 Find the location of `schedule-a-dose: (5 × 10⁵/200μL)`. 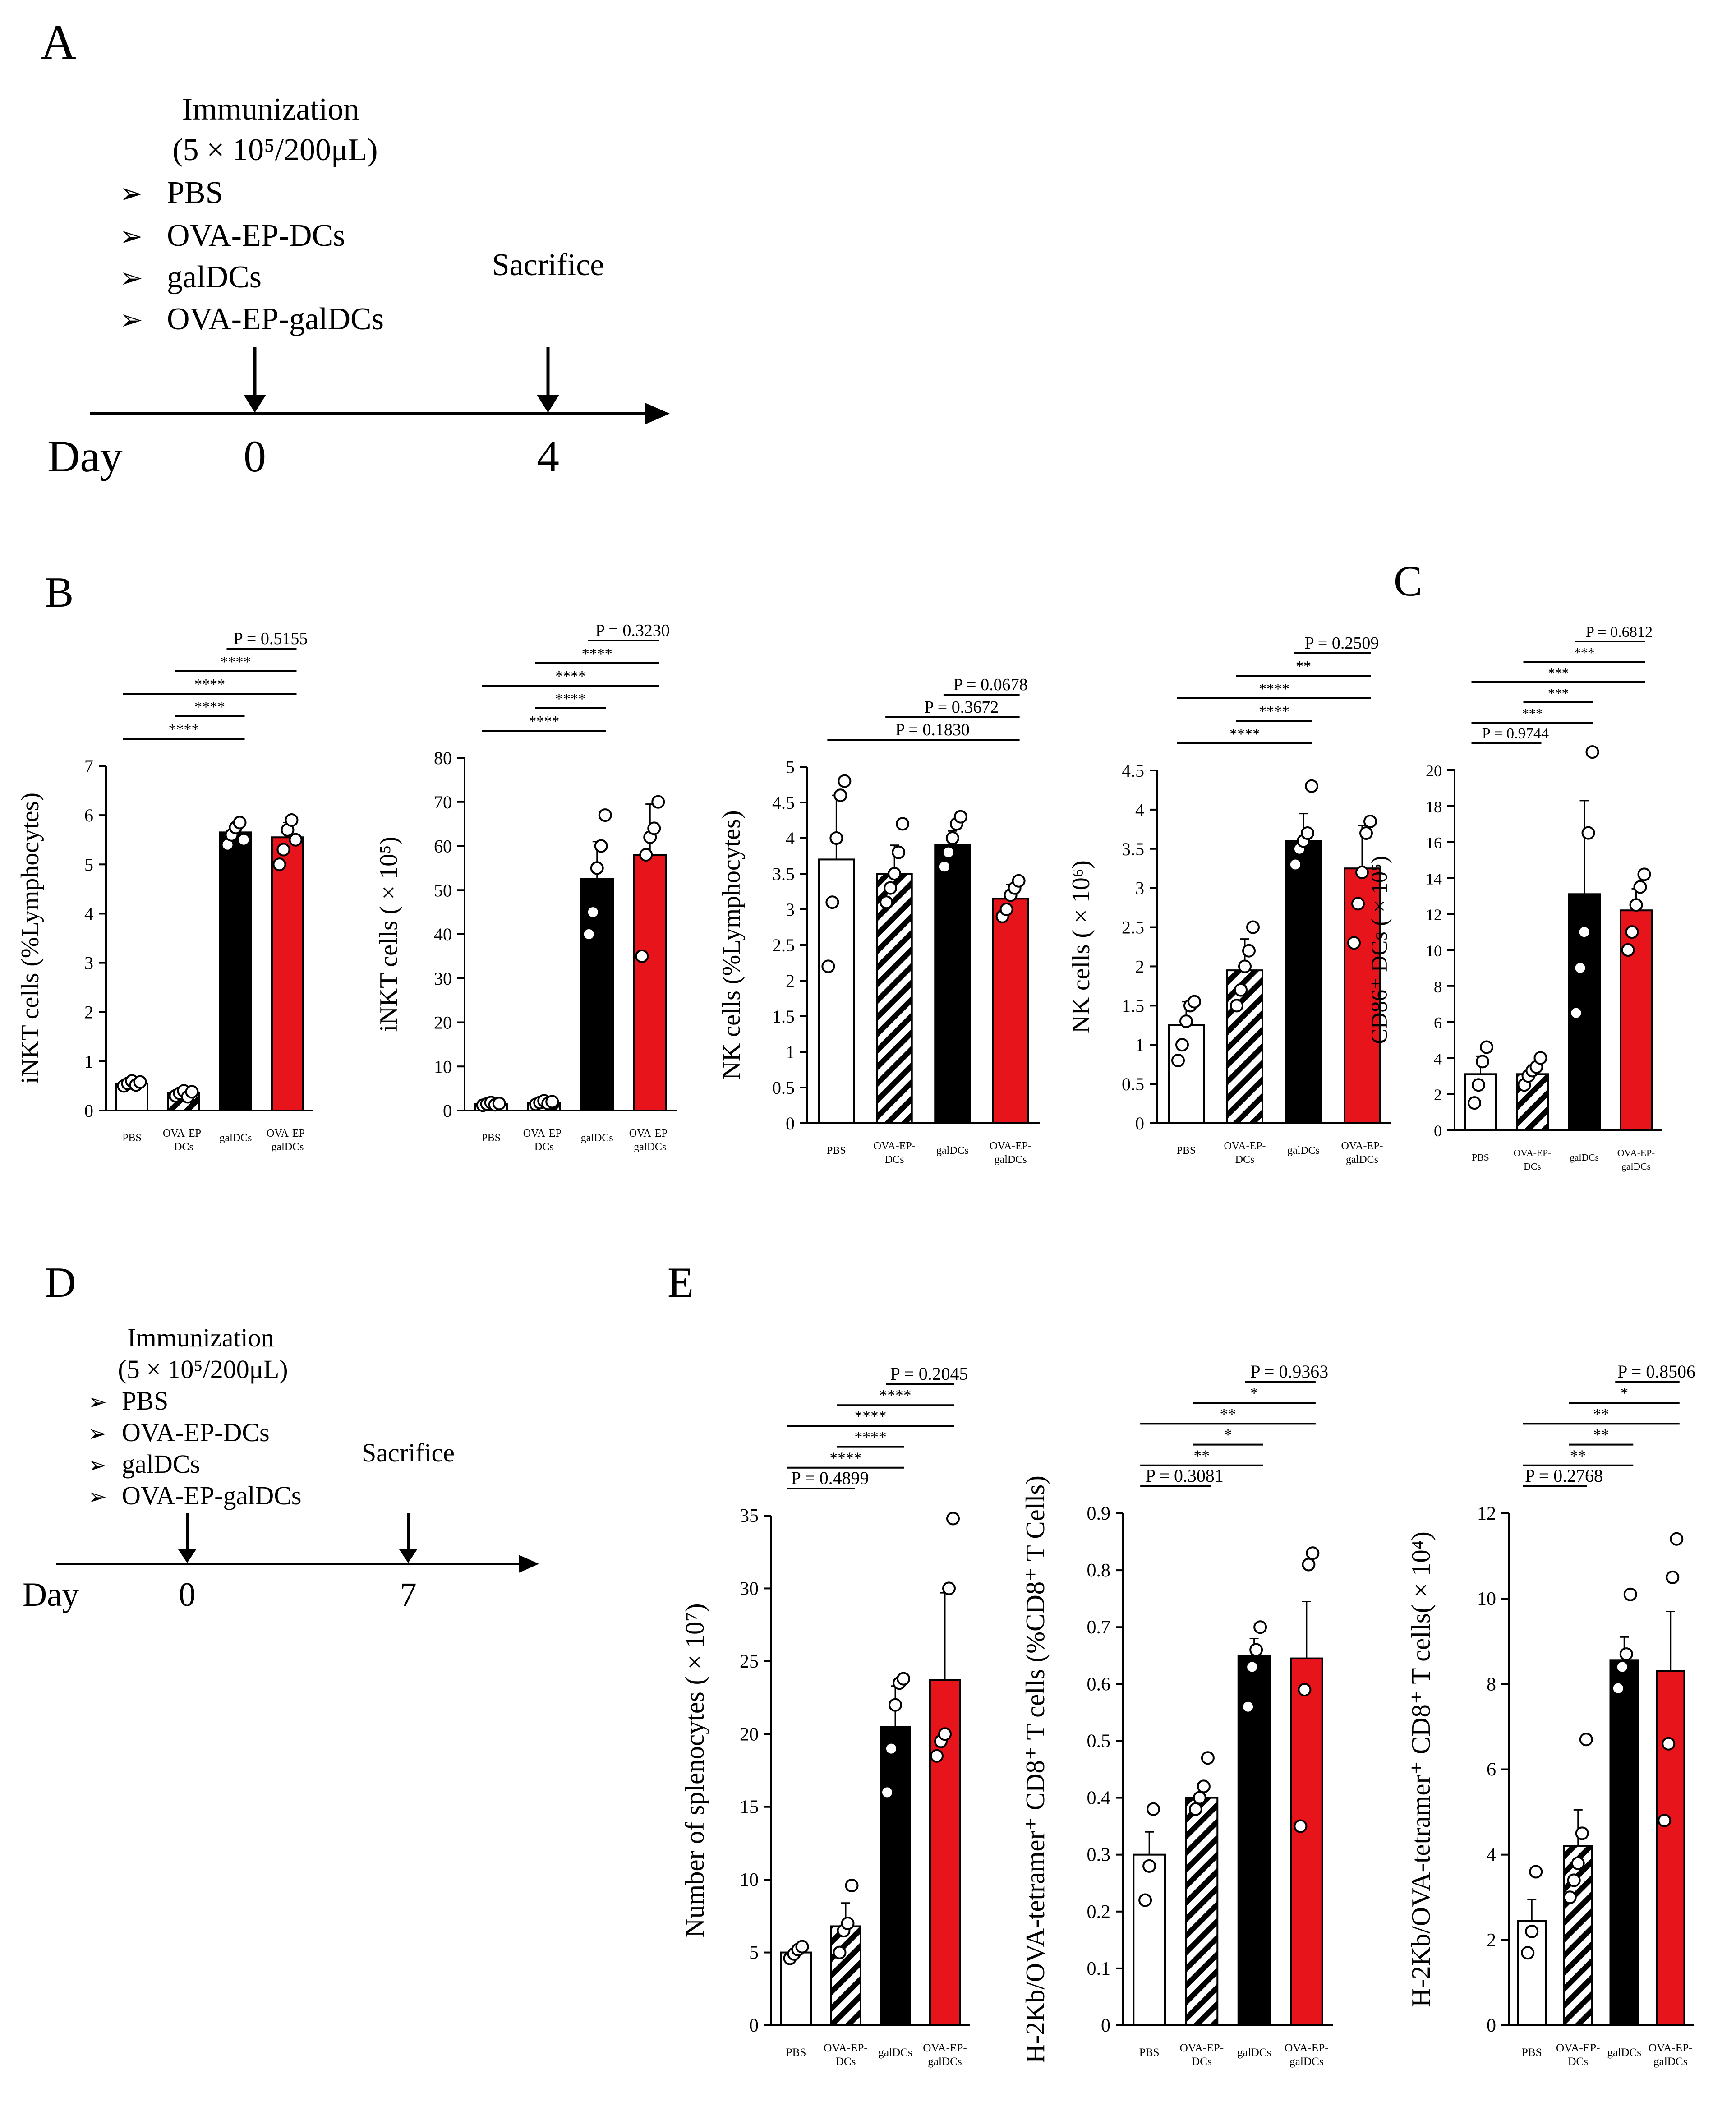

schedule-a-dose: (5 × 10⁵/200μL) is located at coordinates (275, 150).